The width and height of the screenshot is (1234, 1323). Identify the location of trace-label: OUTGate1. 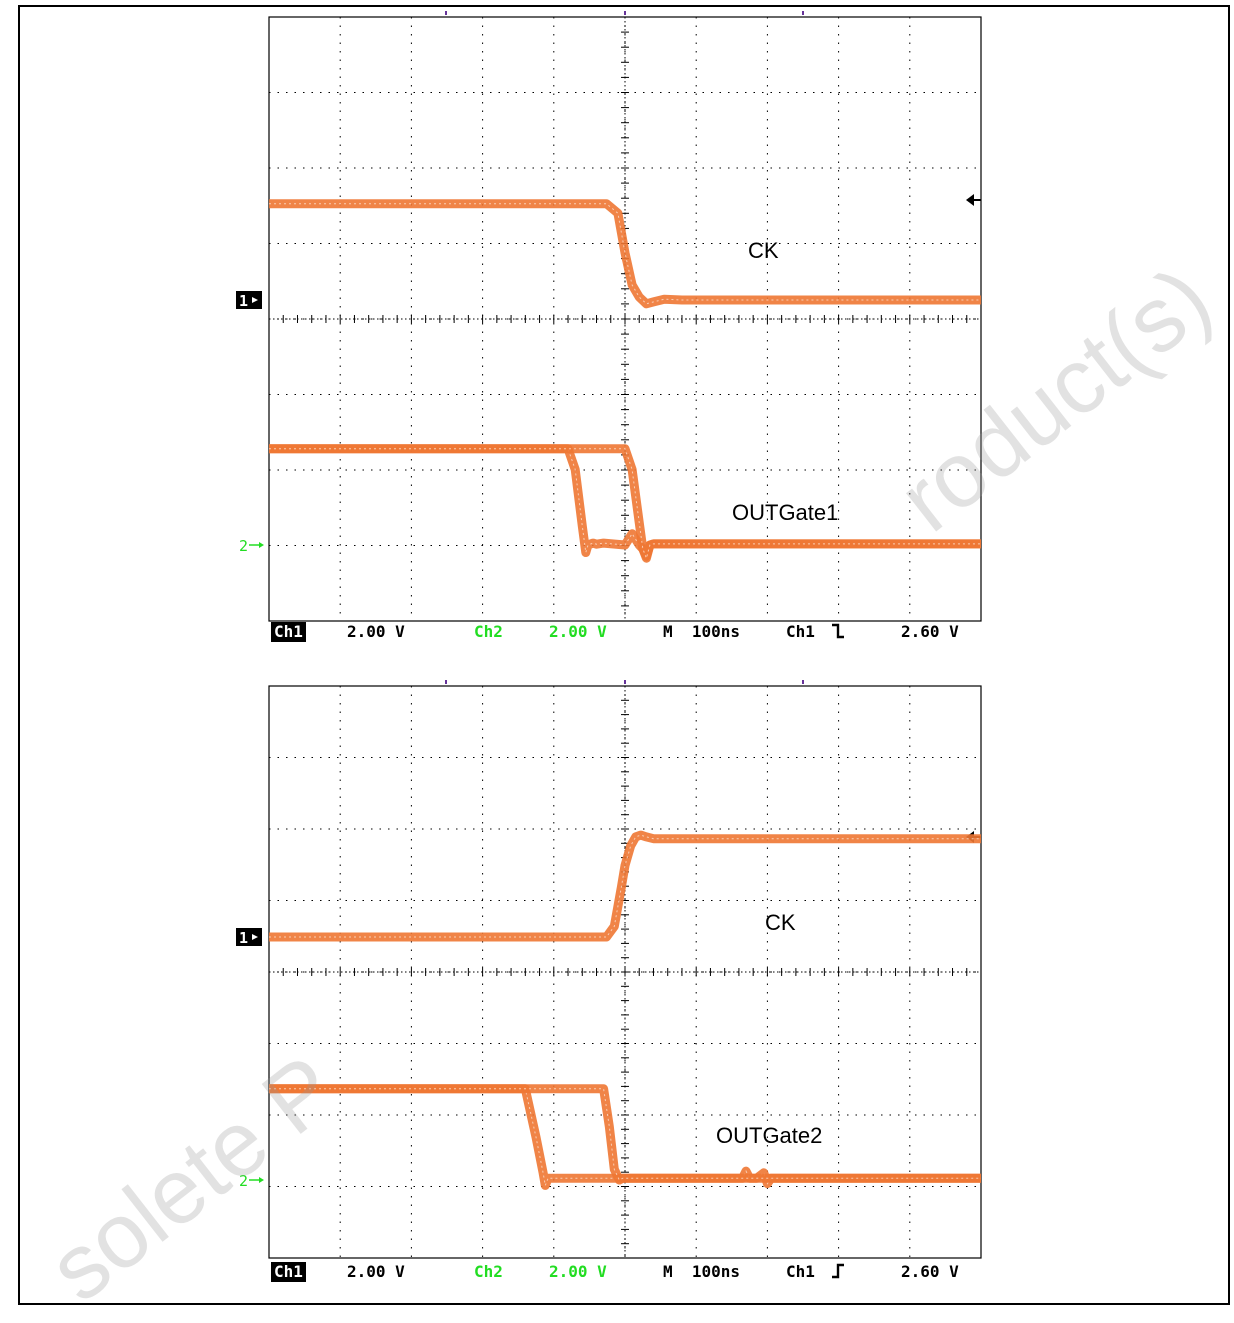
(785, 512).